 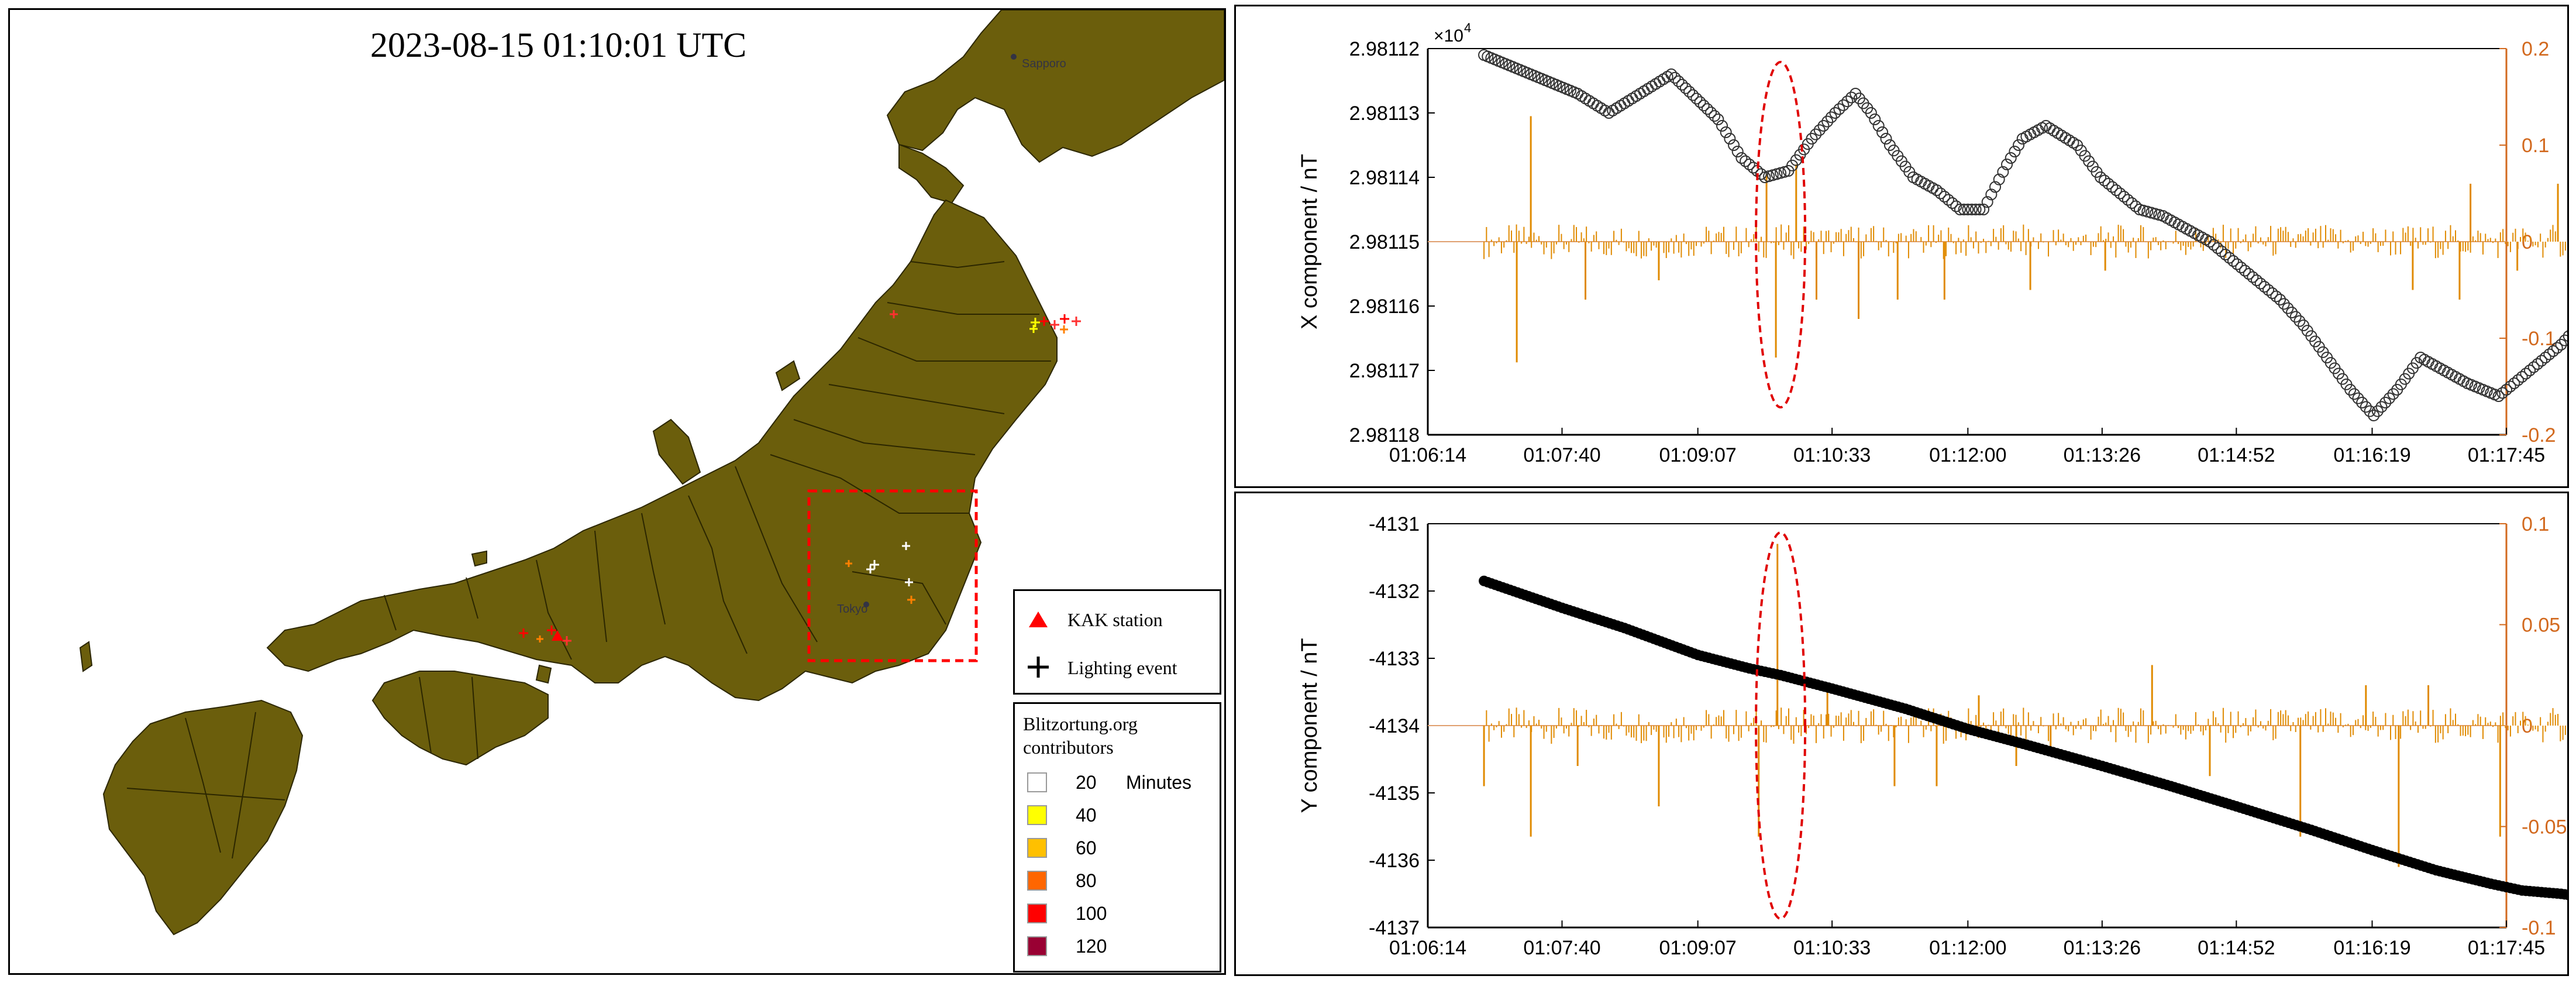 What do you see at coordinates (2544, 828) in the screenshot?
I see `y2-tick-label: -0.05` at bounding box center [2544, 828].